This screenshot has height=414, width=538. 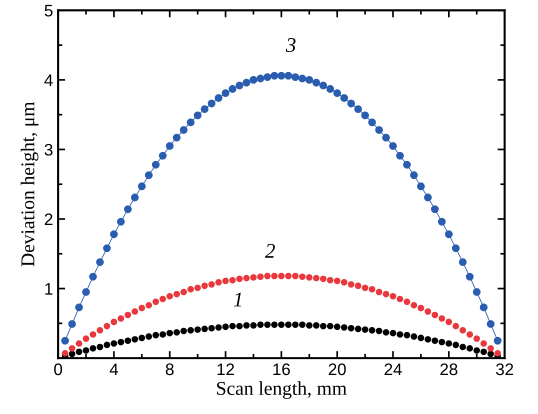 I want to click on annotation: 1, so click(x=238, y=299).